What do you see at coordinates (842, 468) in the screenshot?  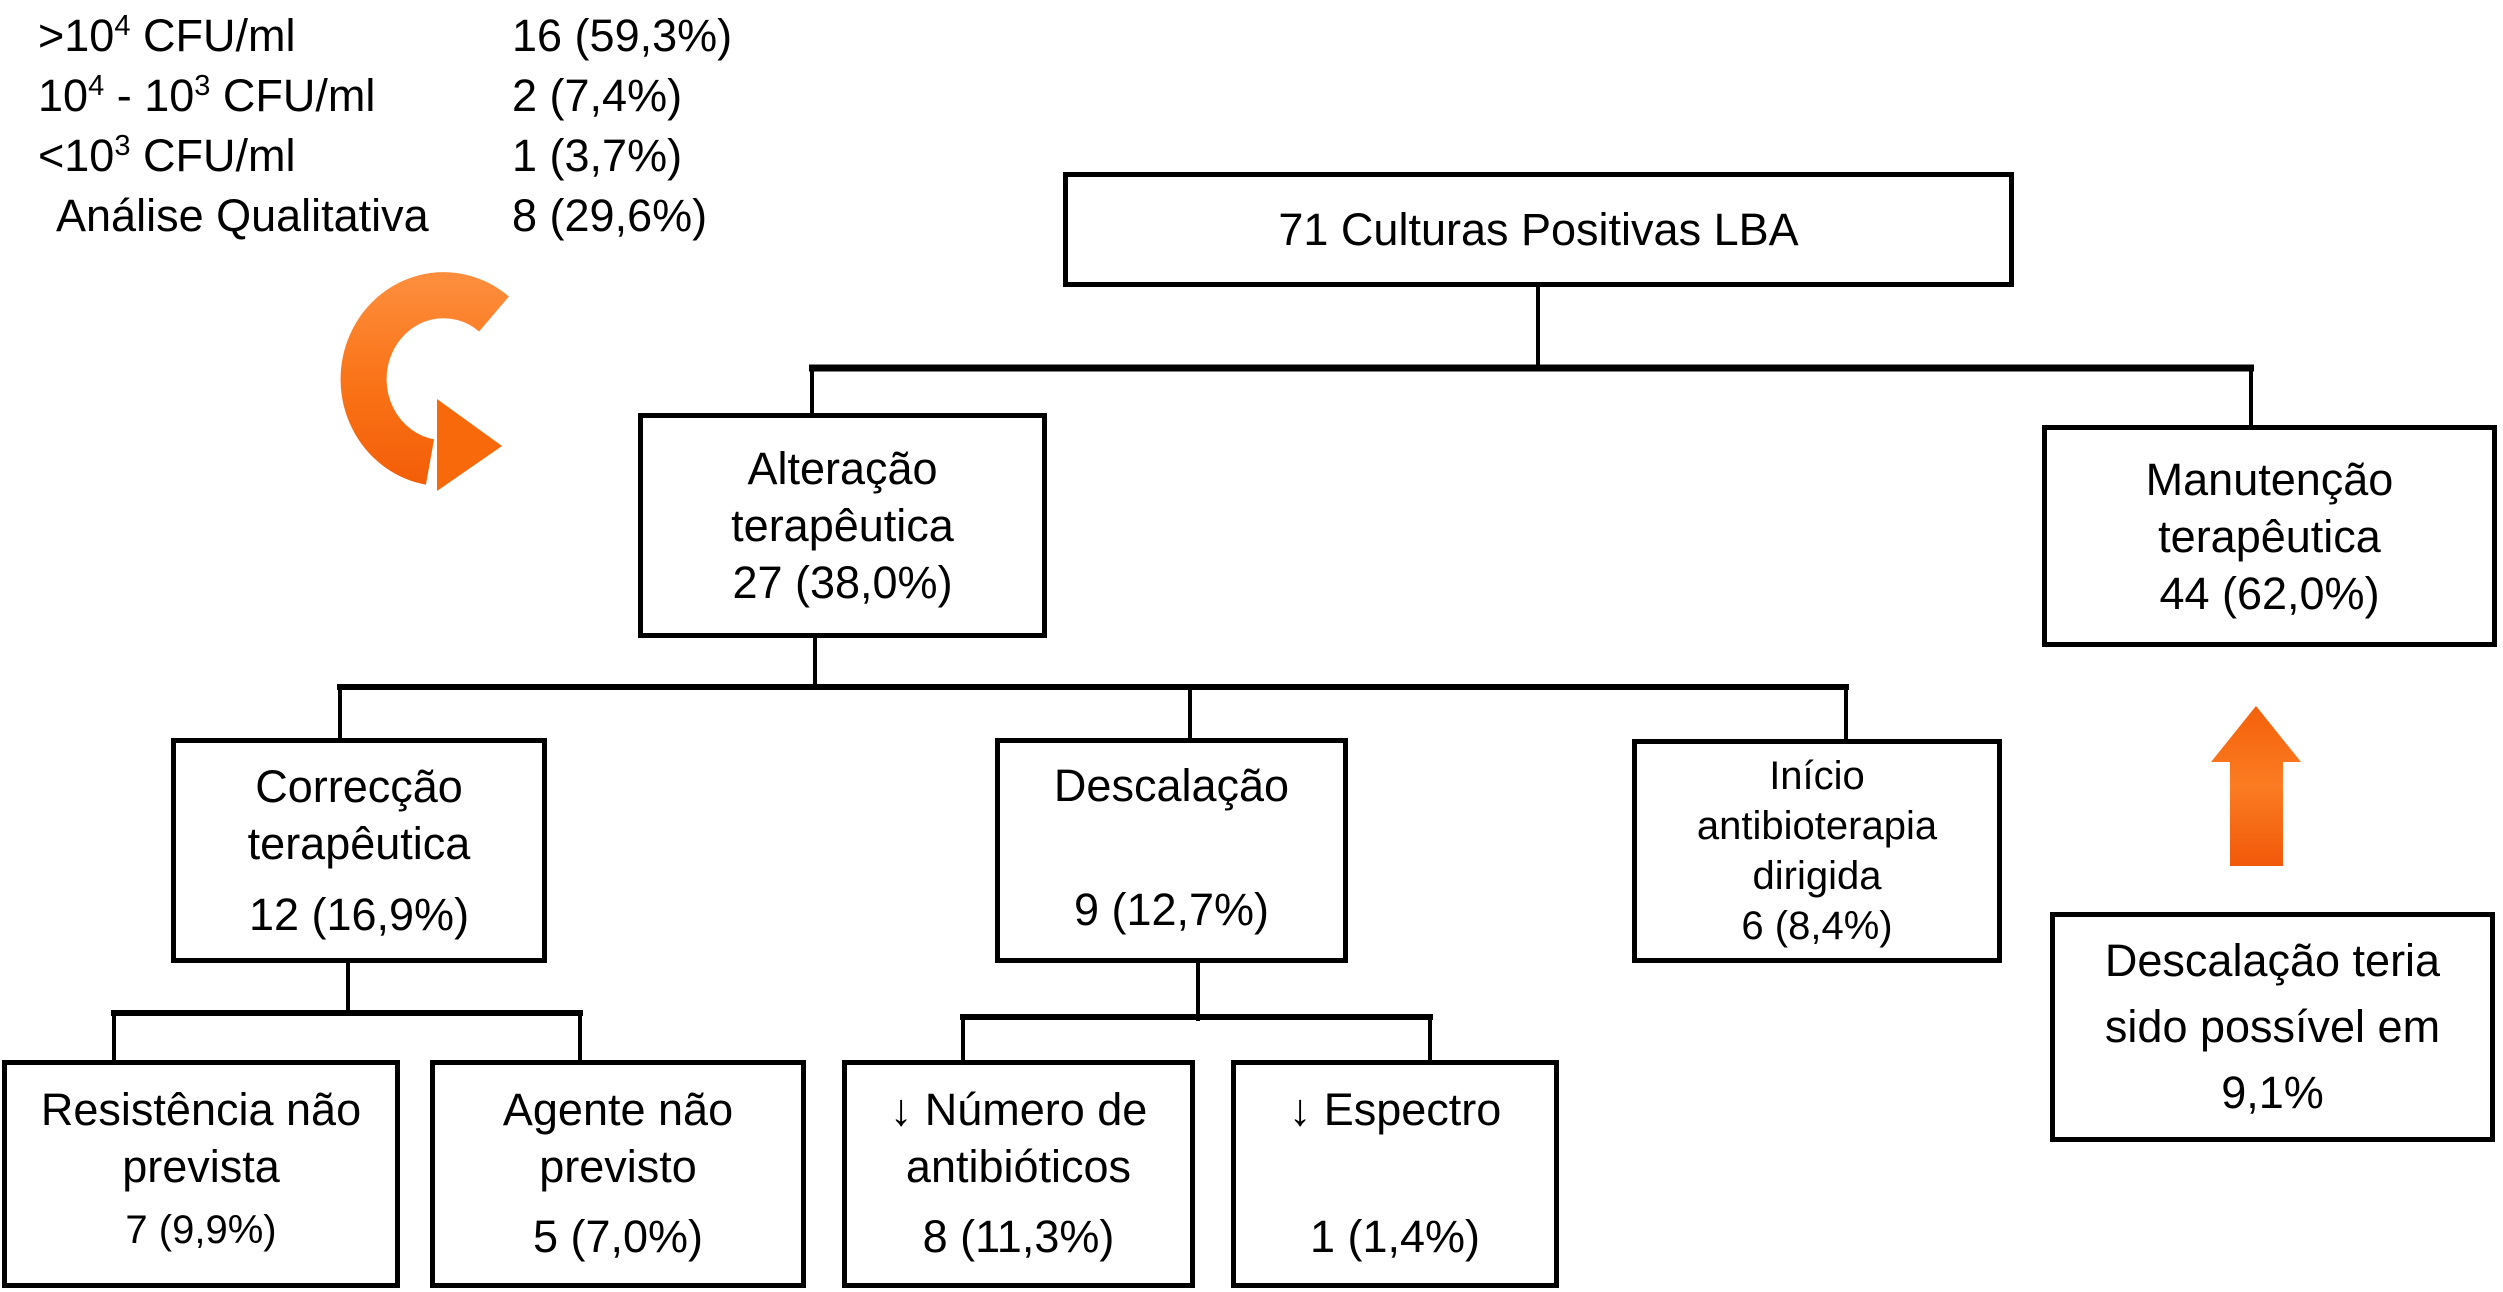 I see `box-line: Alteração` at bounding box center [842, 468].